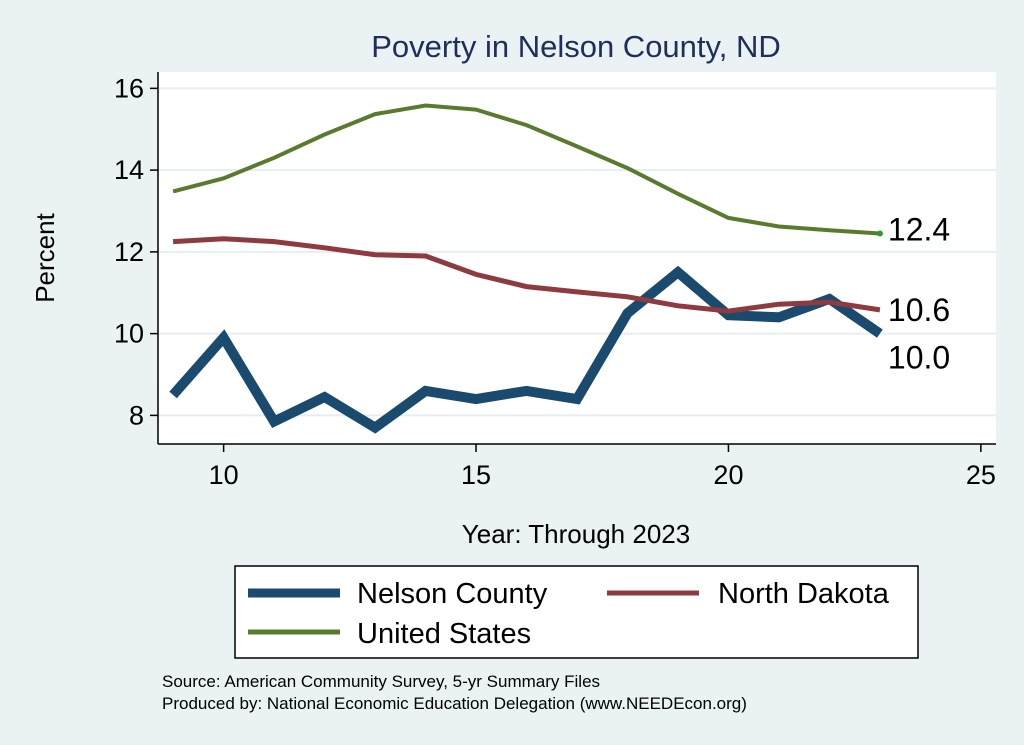 This screenshot has width=1024, height=745. I want to click on end-labels: 10.0 10.6 12.4, so click(919, 293).